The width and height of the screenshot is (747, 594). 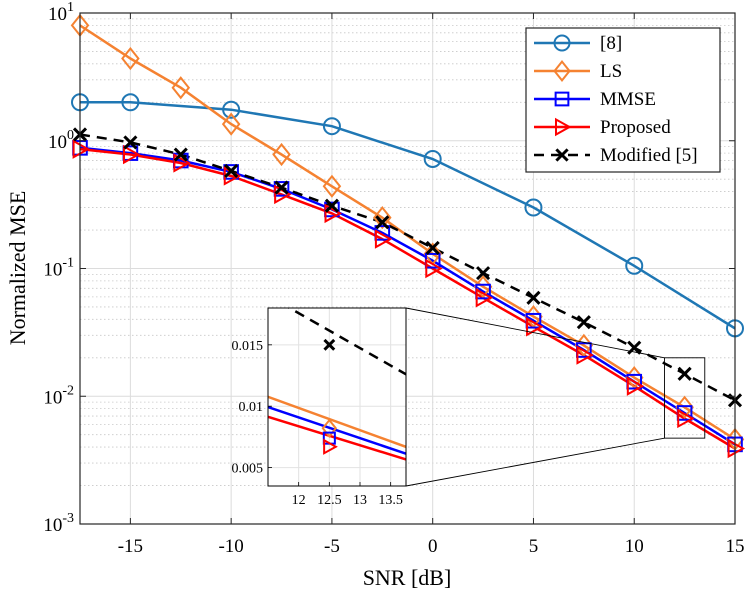 I want to click on legend-label-3: Proposed, so click(x=635, y=127).